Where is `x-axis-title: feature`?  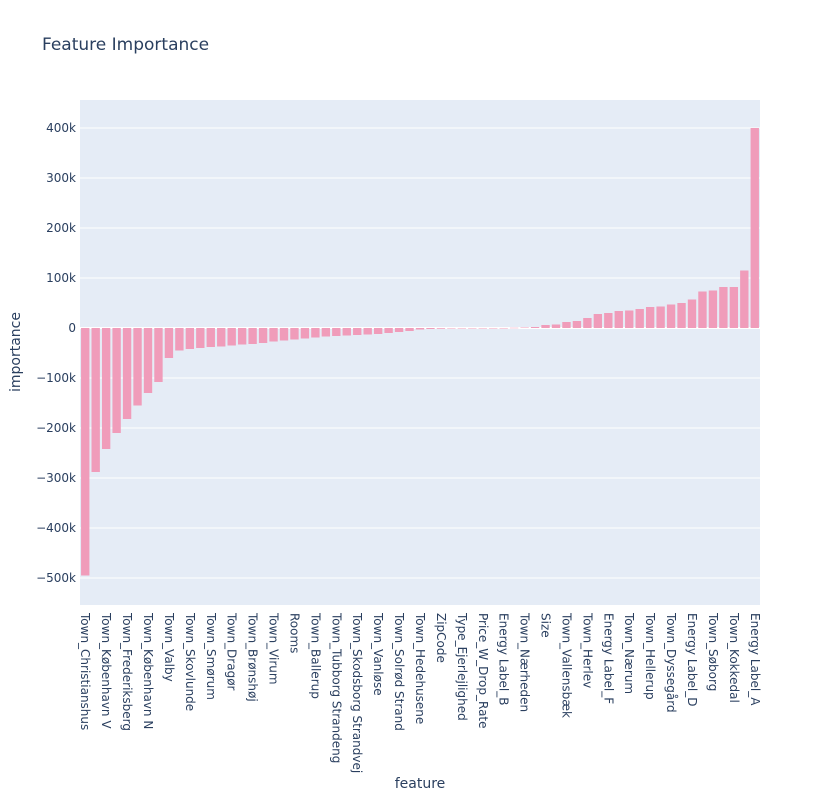 x-axis-title: feature is located at coordinates (420, 784).